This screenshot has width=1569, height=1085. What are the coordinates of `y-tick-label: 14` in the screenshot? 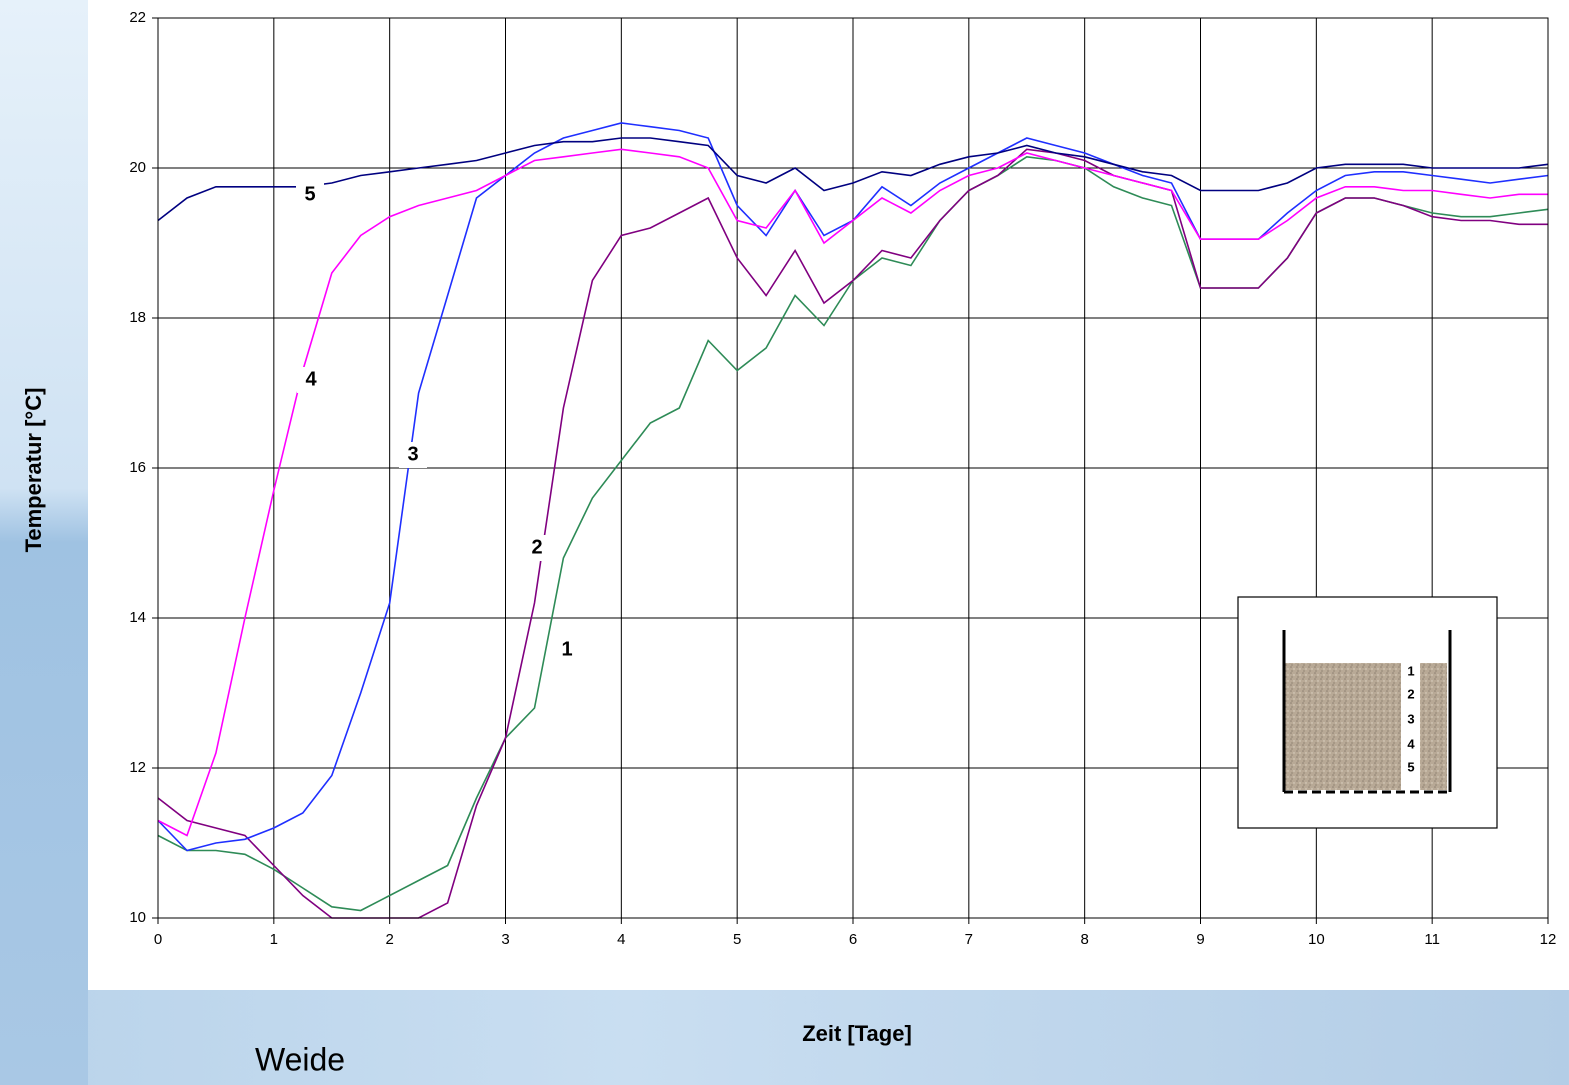 It's located at (137, 617).